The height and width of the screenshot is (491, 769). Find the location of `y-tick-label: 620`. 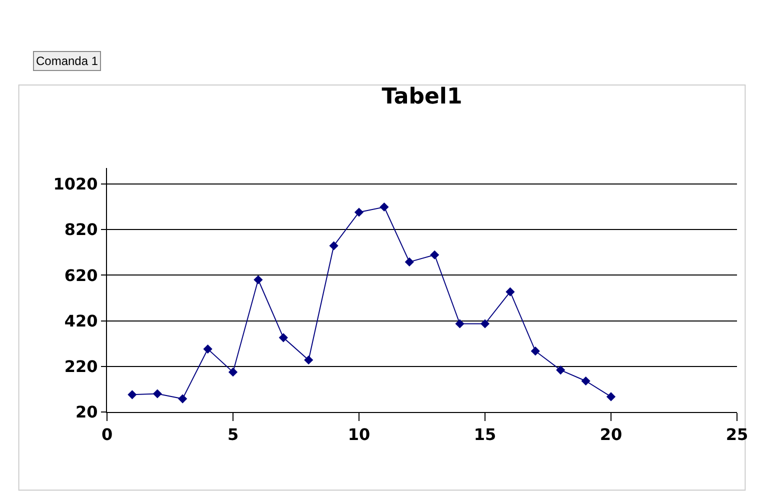

y-tick-label: 620 is located at coordinates (81, 275).